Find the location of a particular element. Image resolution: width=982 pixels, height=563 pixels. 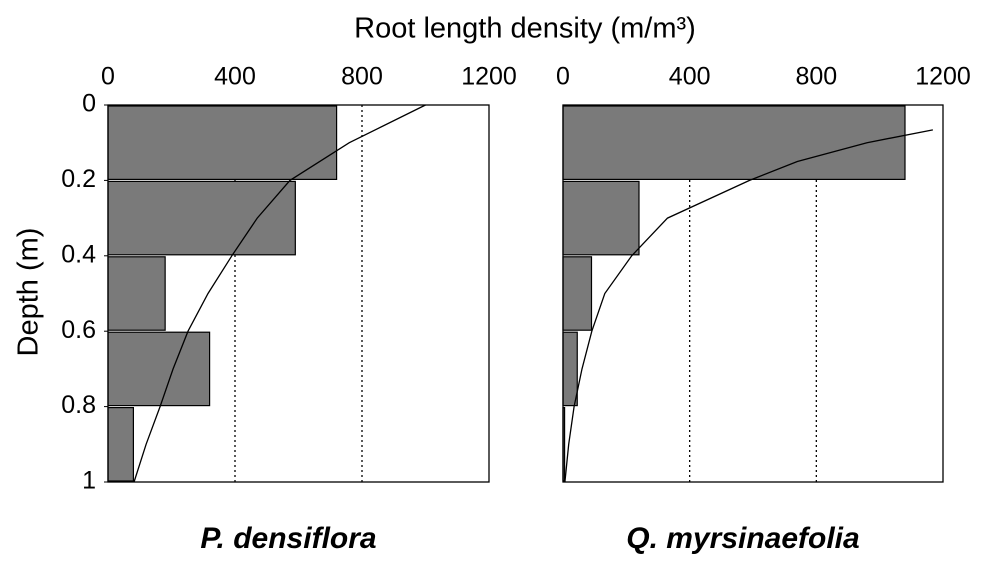

panel-title: P. densiflora is located at coordinates (288, 538).